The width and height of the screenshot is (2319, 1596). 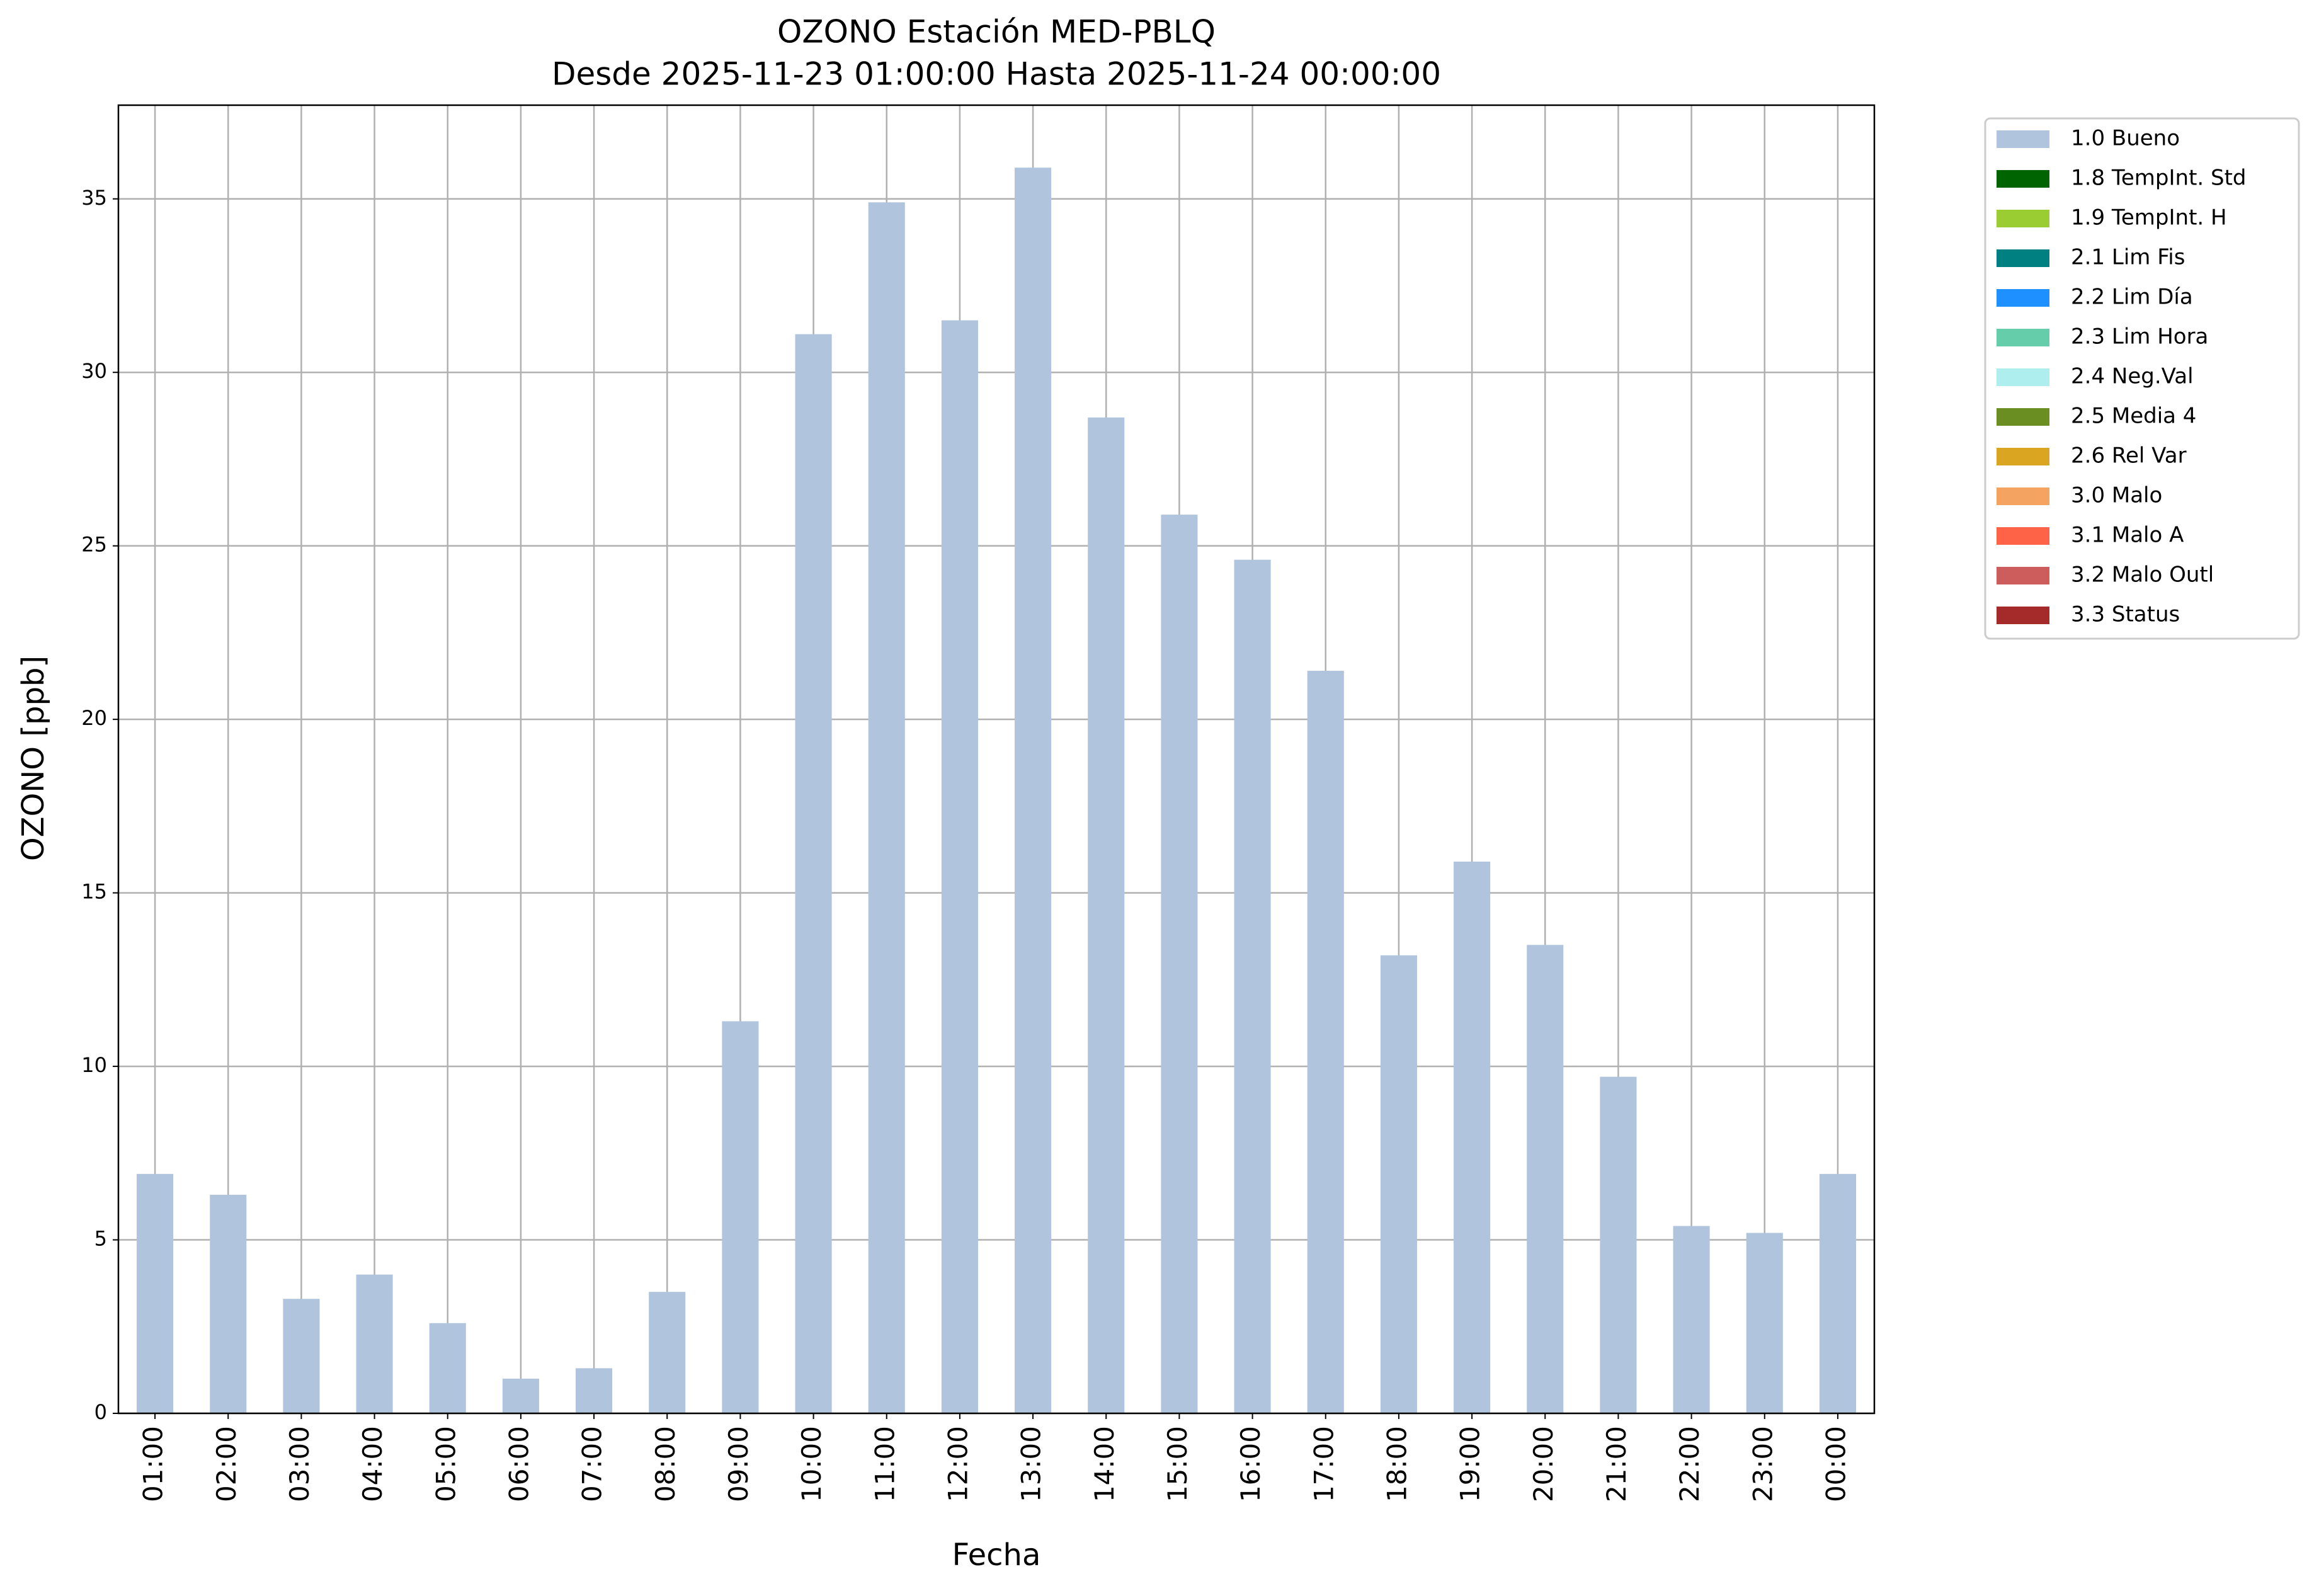 What do you see at coordinates (2132, 297) in the screenshot?
I see `legend-label: 2.2 Lim Día` at bounding box center [2132, 297].